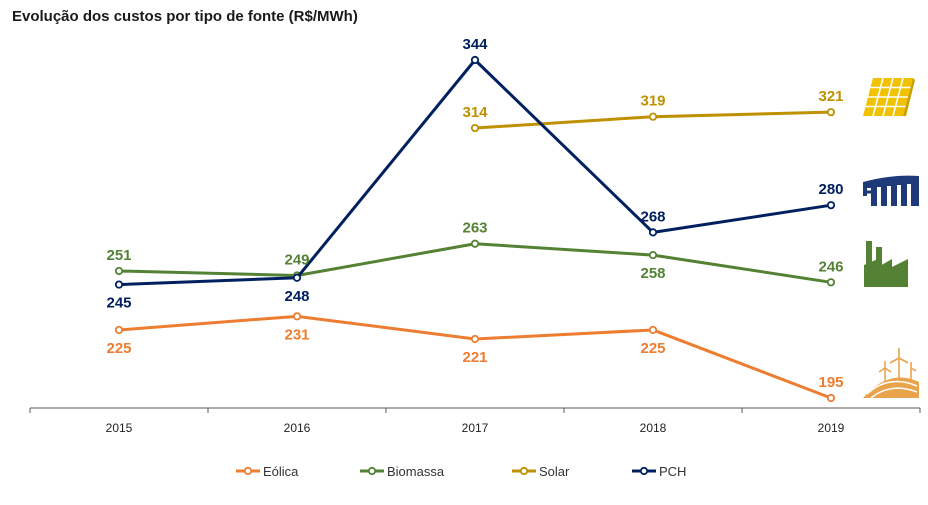  I want to click on data-label-biomassa-2018: 258, so click(652, 273).